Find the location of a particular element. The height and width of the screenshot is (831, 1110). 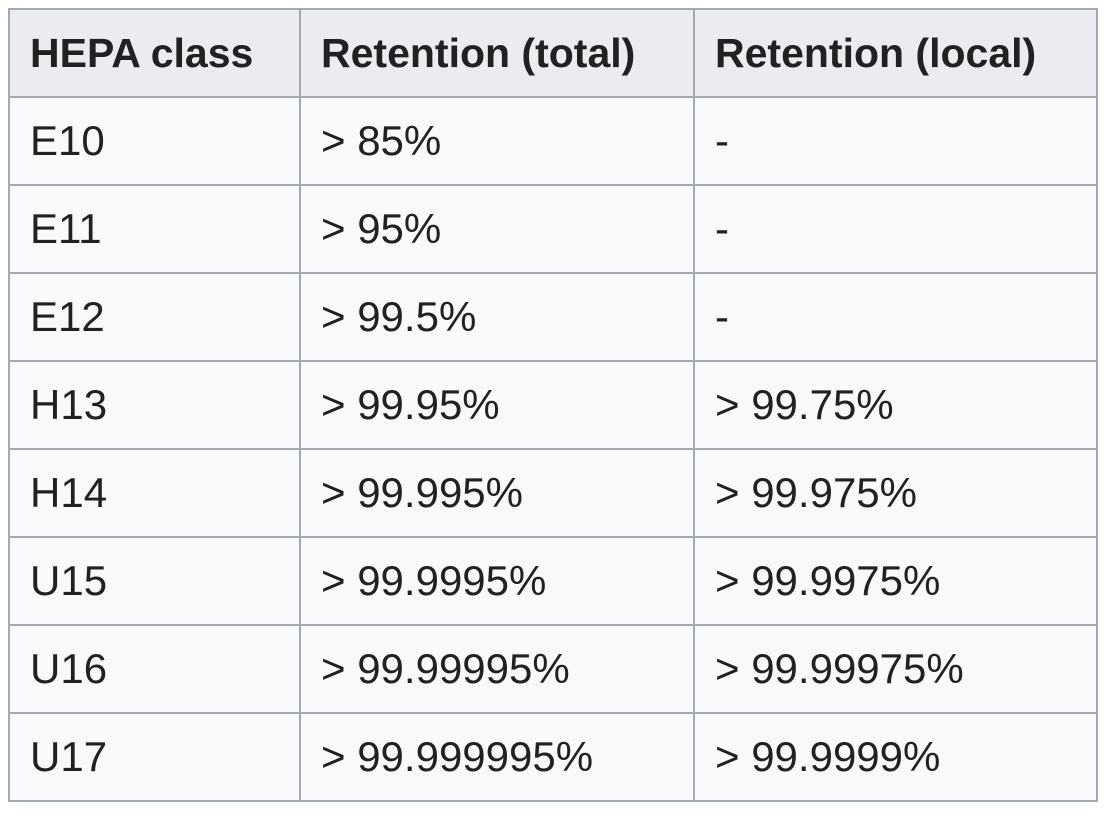

cell-retention-local: > 99.9999% is located at coordinates (895, 757).